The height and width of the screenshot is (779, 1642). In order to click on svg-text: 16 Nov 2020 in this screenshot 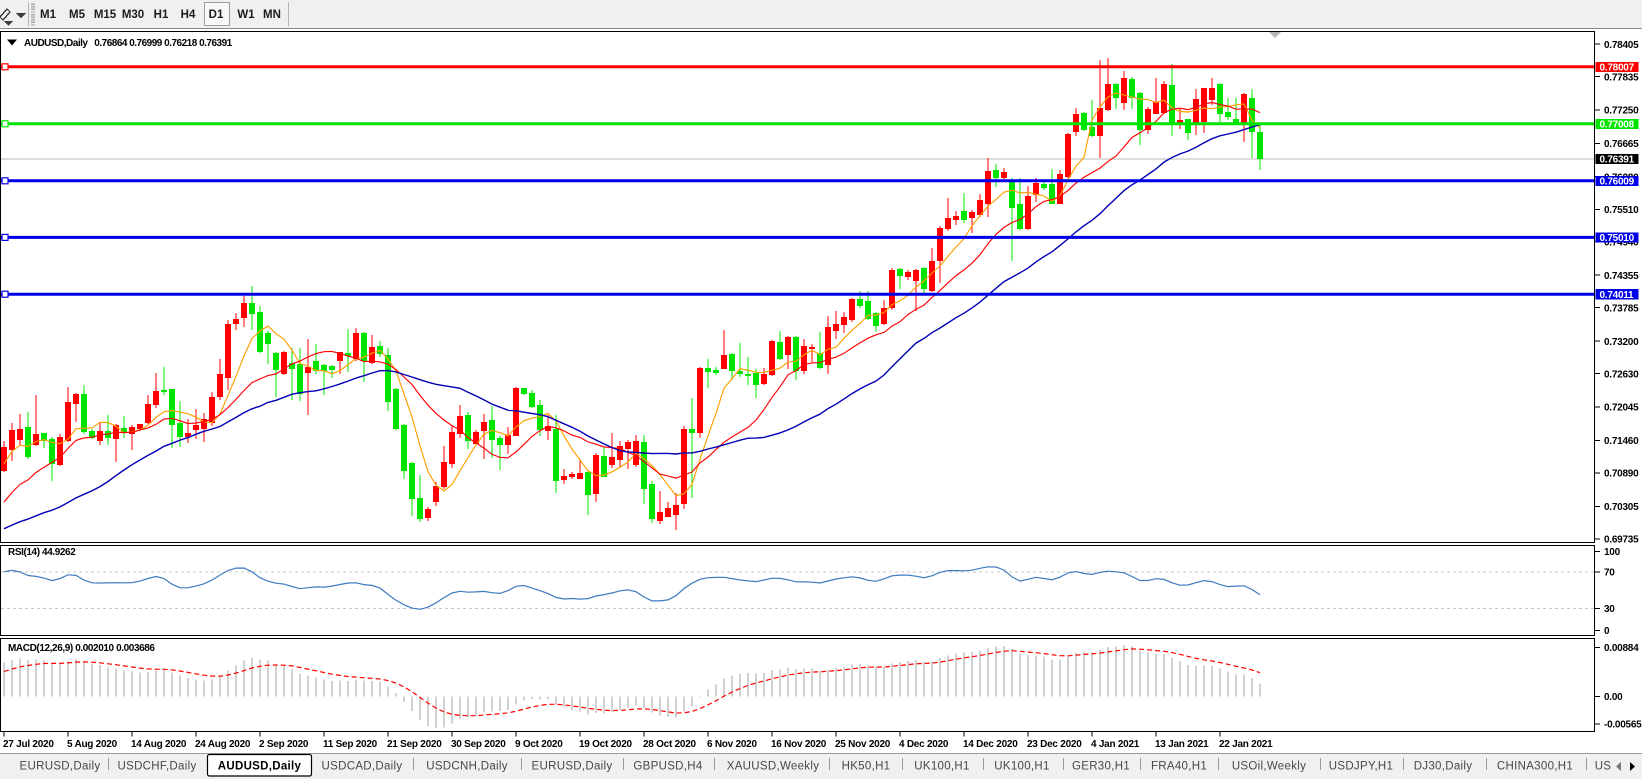, I will do `click(799, 744)`.